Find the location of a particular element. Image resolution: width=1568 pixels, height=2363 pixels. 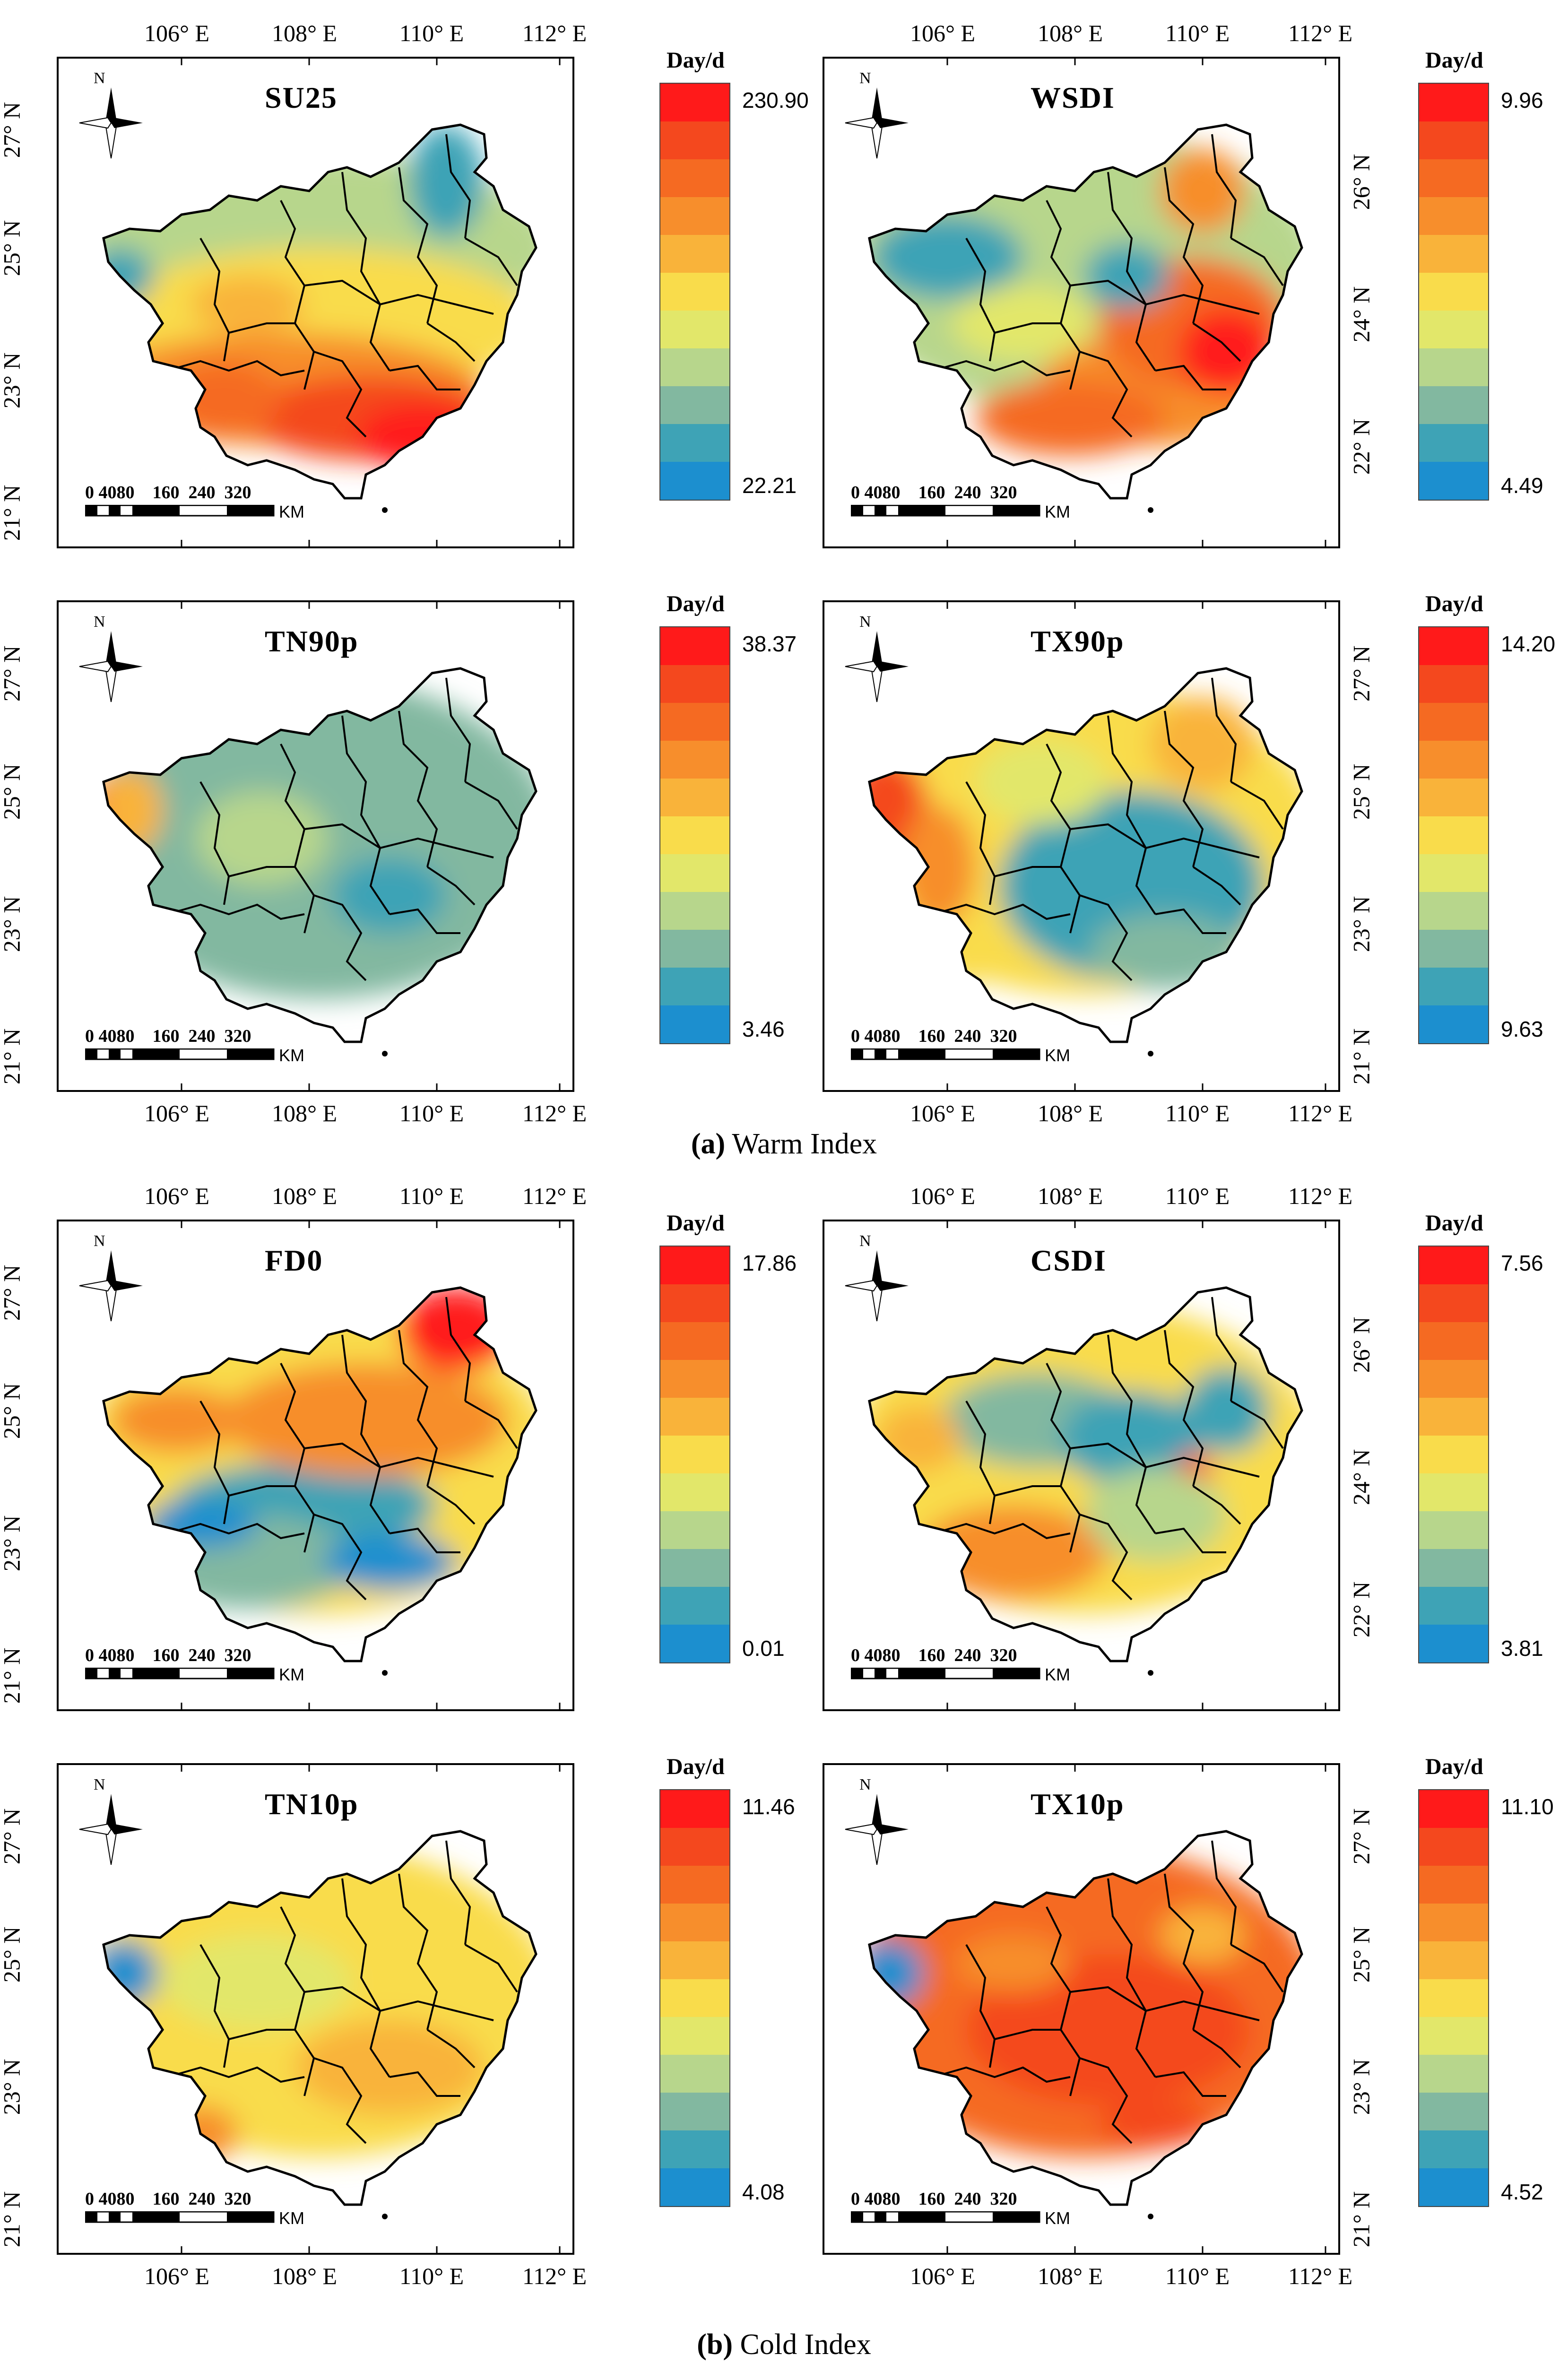

map-title: FD0 is located at coordinates (294, 1260).